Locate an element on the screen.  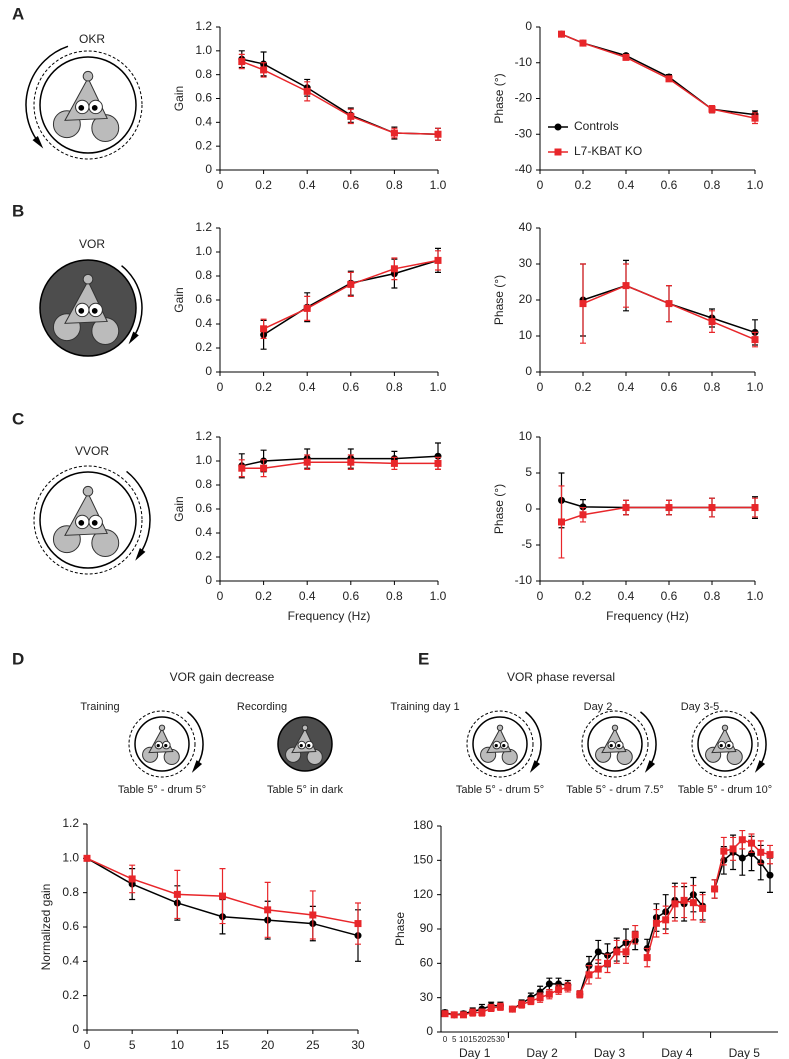
x-minute-label: 0 is located at coordinates (445, 1039).